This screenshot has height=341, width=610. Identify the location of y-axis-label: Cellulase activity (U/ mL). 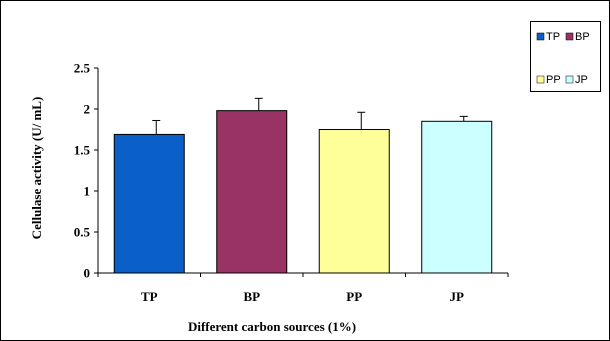
(36, 168).